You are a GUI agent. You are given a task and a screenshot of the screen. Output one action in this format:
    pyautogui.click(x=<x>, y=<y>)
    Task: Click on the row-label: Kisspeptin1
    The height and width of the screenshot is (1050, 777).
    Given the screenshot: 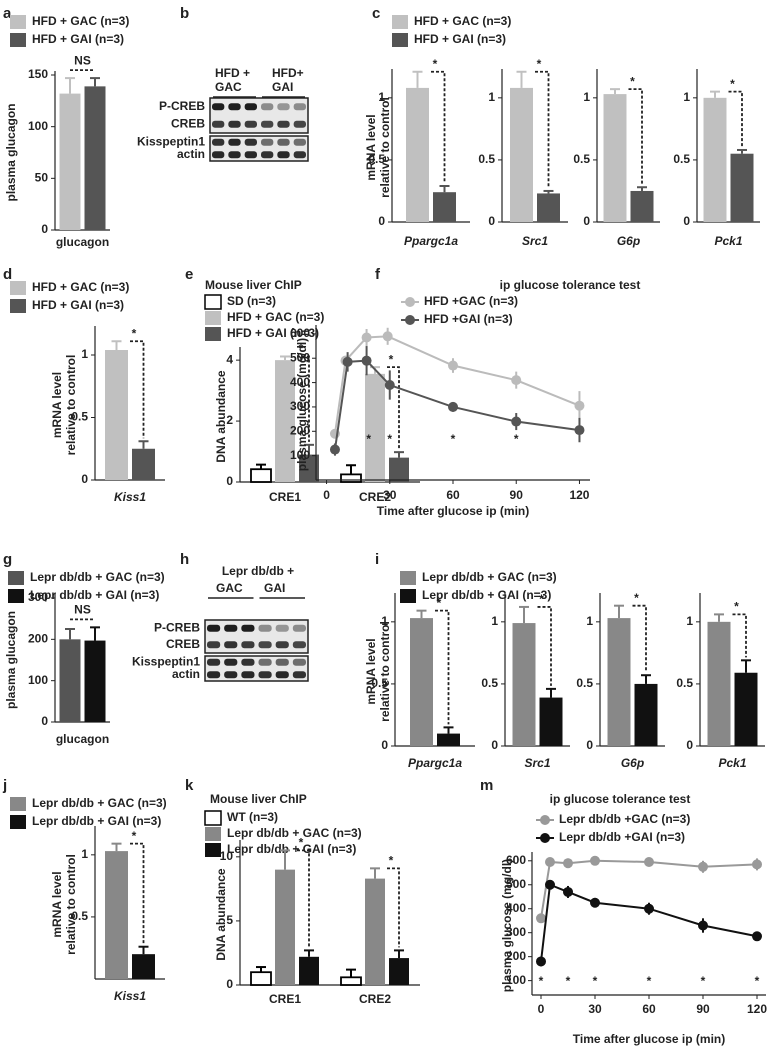 What is the action you would take?
    pyautogui.click(x=171, y=141)
    